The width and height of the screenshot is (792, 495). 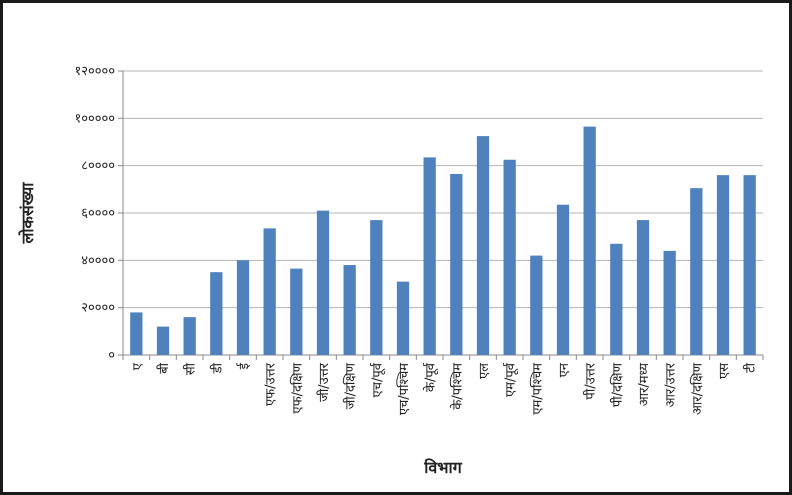 I want to click on x-tick-label: एफ/दक्षिण, so click(x=297, y=387).